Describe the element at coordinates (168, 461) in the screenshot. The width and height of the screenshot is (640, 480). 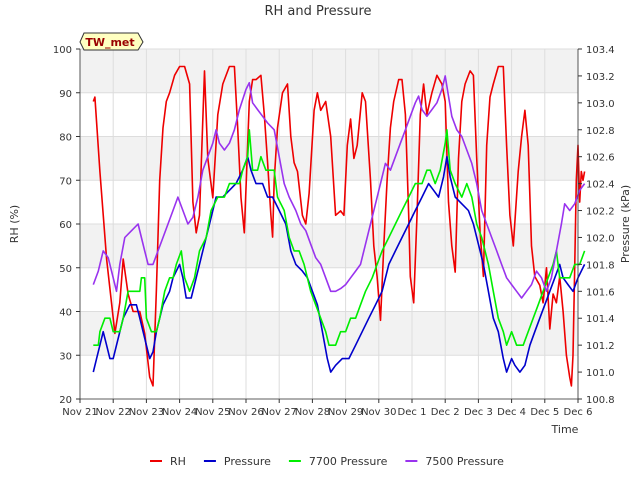
I see `legend-item: RH` at that location.